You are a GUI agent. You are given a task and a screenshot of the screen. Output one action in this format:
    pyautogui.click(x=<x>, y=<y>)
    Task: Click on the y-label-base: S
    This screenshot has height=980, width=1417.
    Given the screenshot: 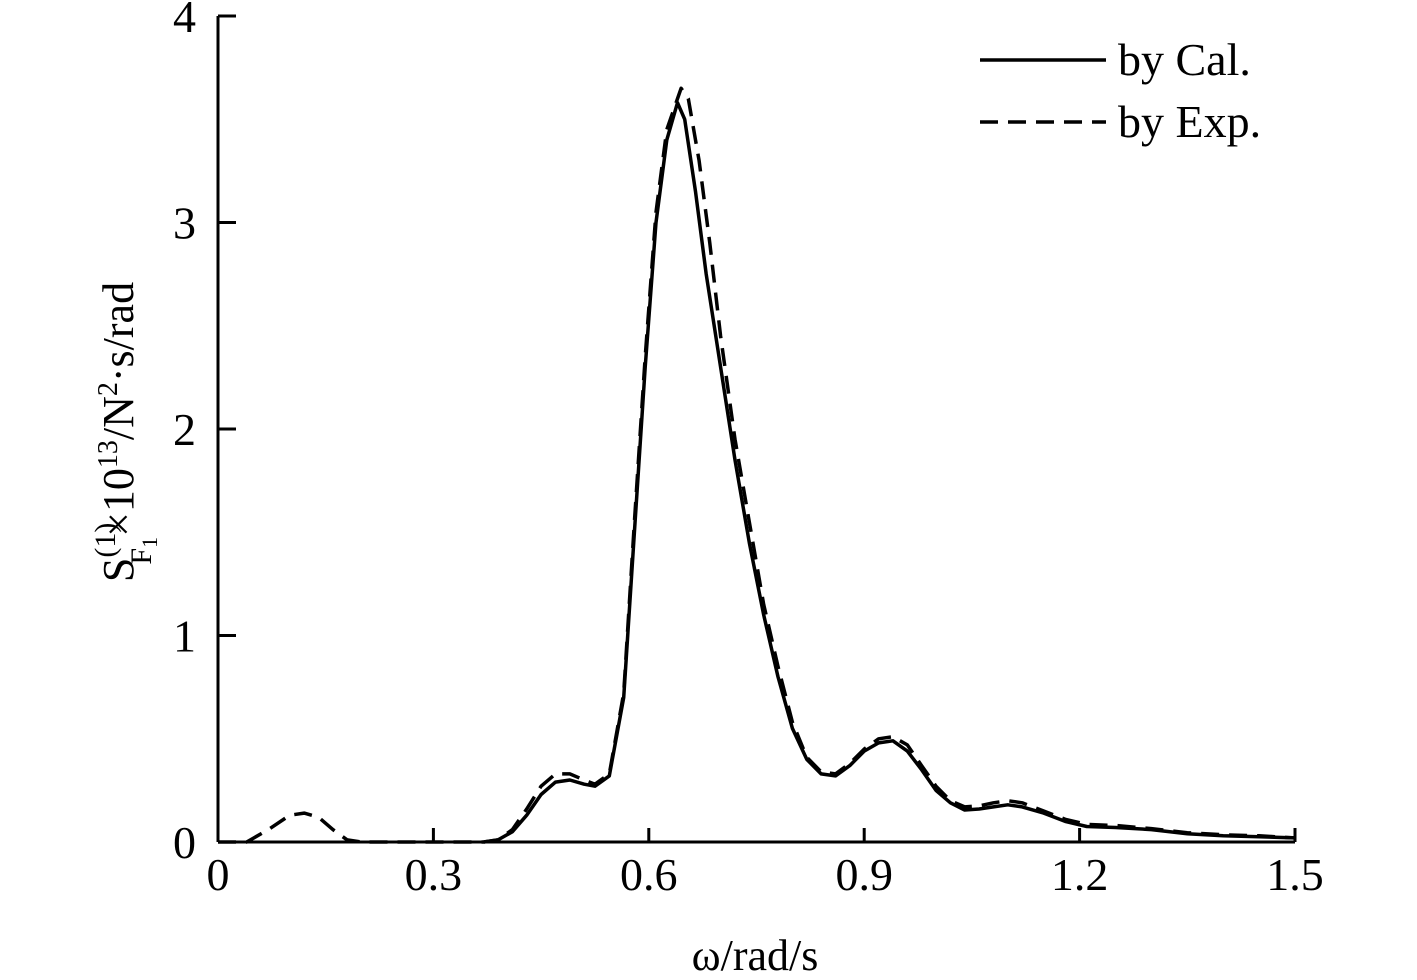 What is the action you would take?
    pyautogui.click(x=118, y=570)
    